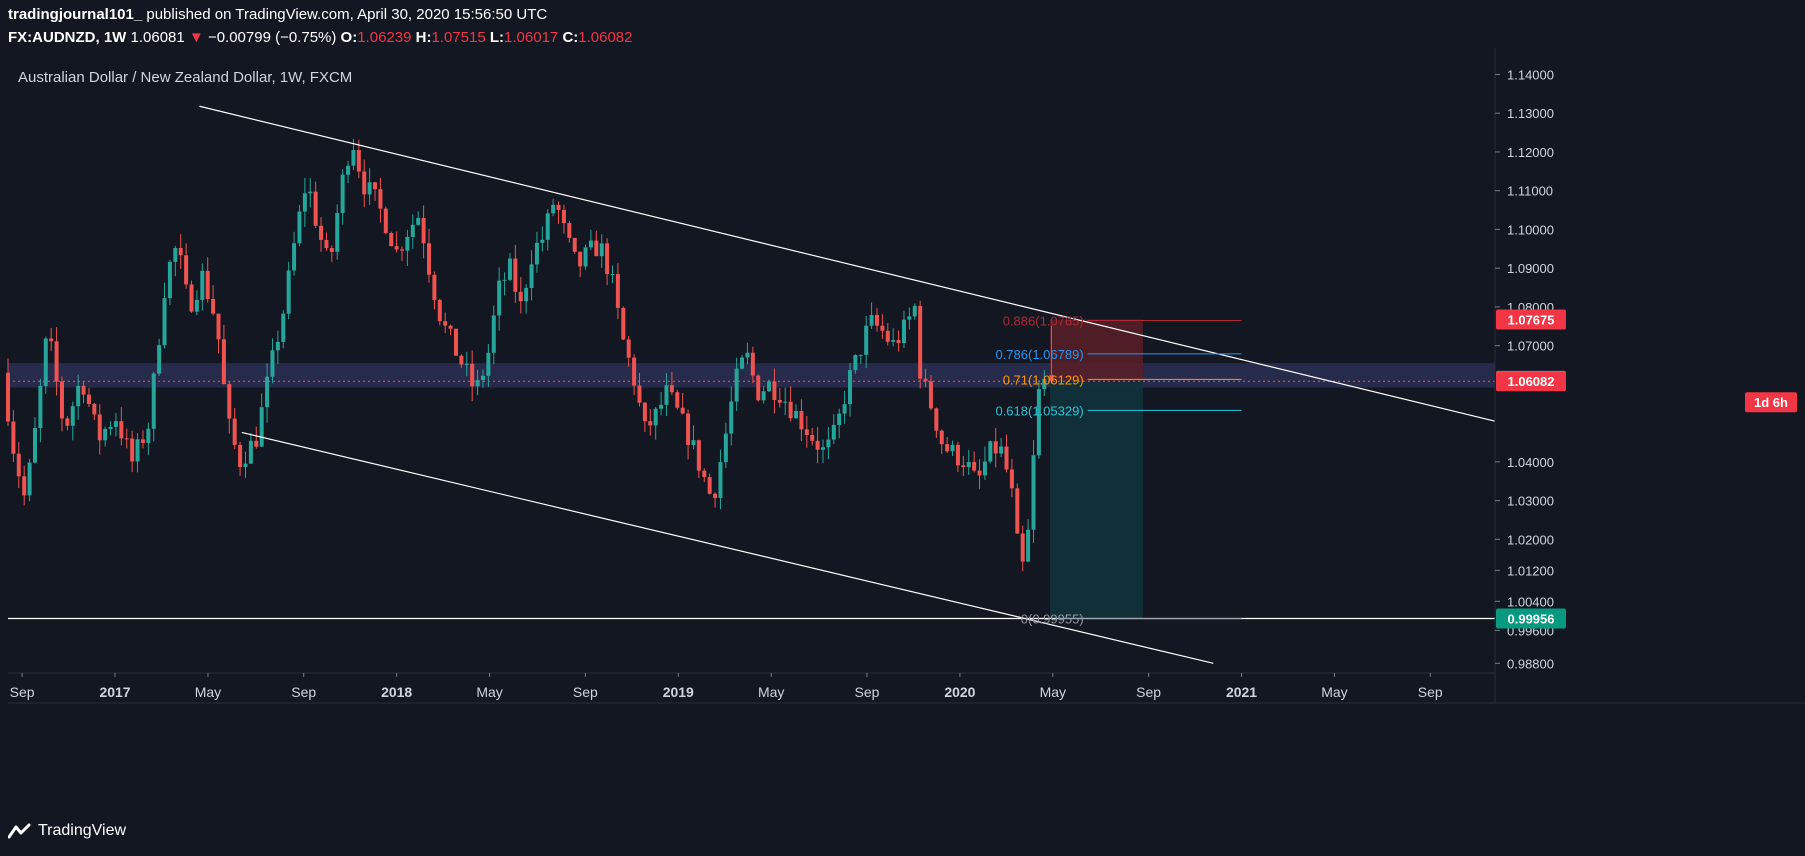 The image size is (1805, 856). Describe the element at coordinates (75, 14) in the screenshot. I see `publisher-name: tradingjournal101_` at that location.